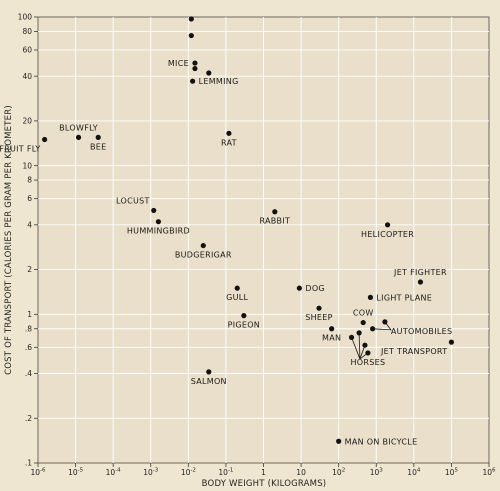 Image resolution: width=500 pixels, height=491 pixels. What do you see at coordinates (29, 224) in the screenshot?
I see `y-tick-label: 4` at bounding box center [29, 224].